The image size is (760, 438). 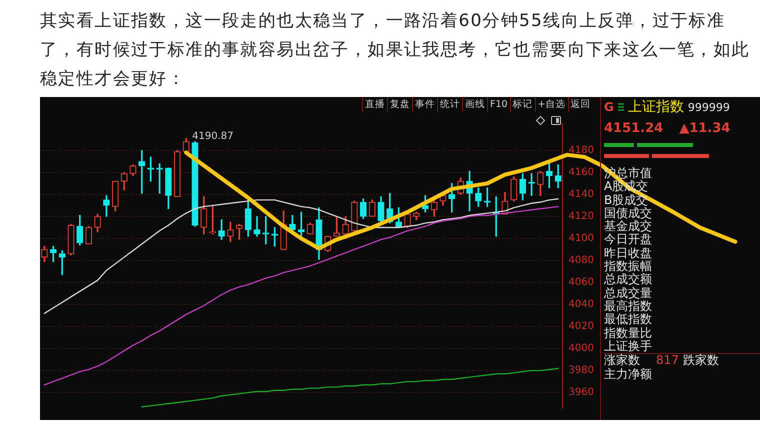 What do you see at coordinates (628, 333) in the screenshot?
I see `annotation: 指数量比` at bounding box center [628, 333].